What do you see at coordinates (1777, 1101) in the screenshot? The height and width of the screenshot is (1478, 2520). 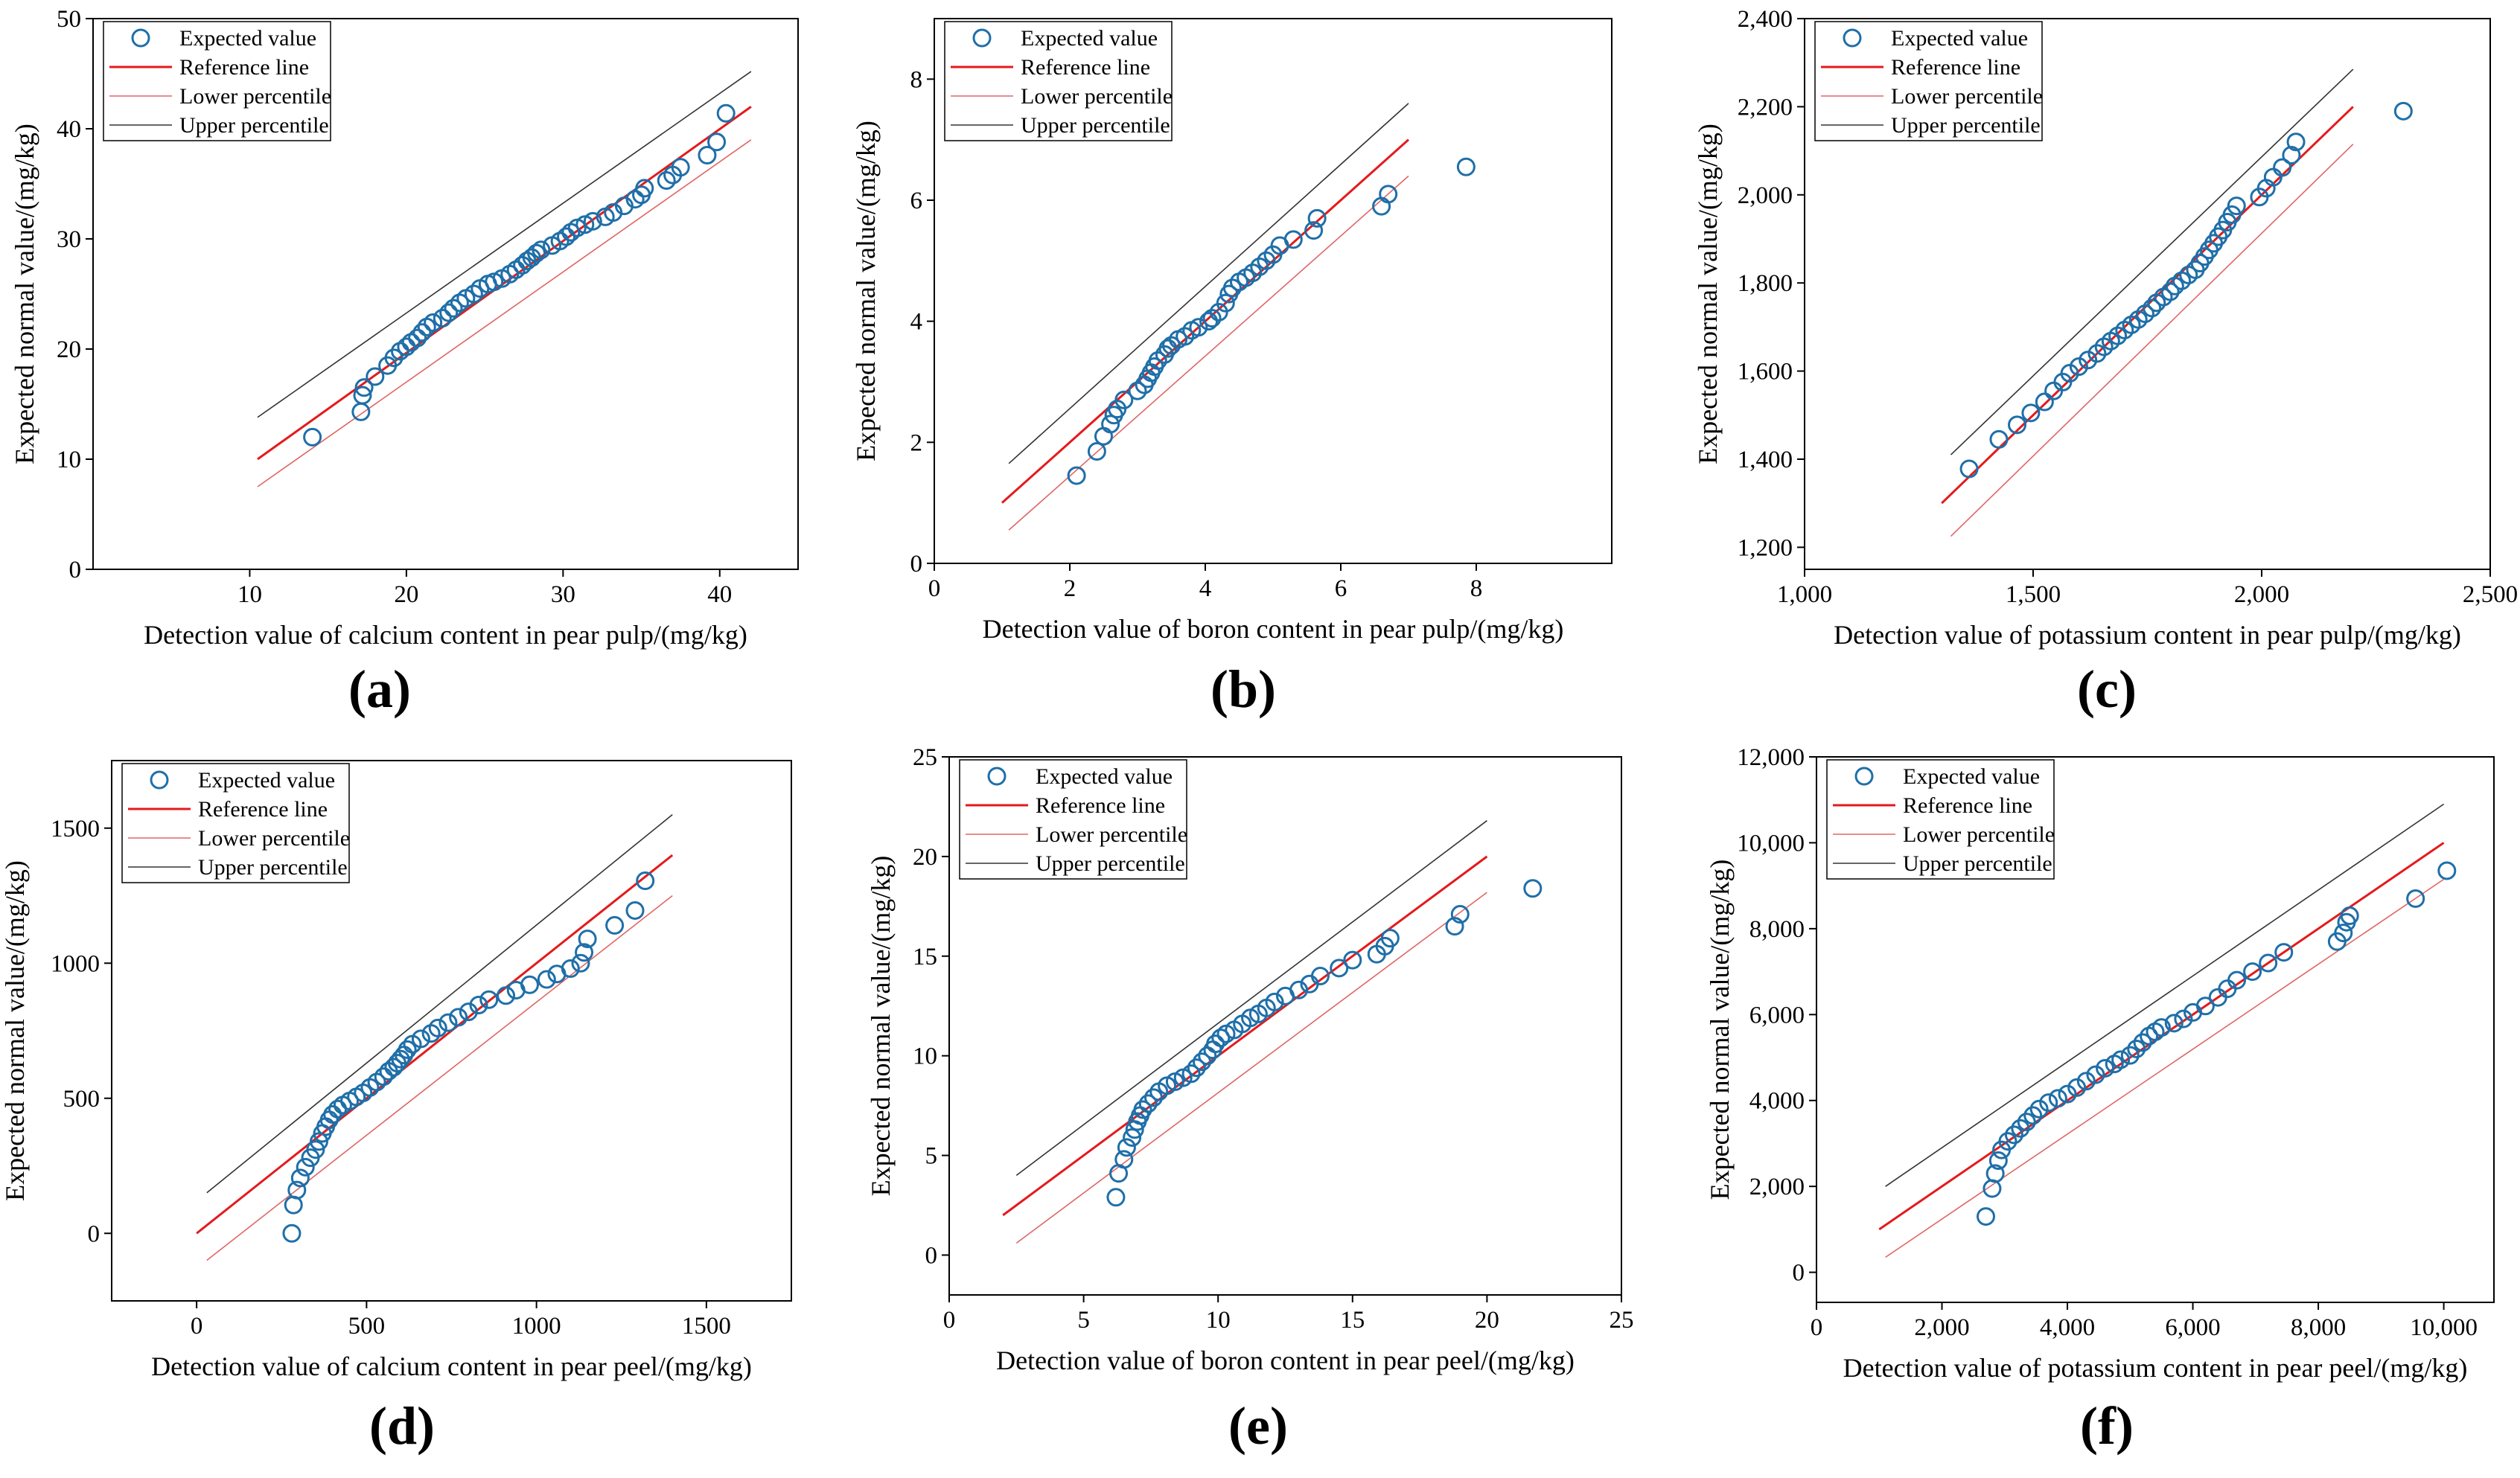 I see `y-tick-label: 4,000` at bounding box center [1777, 1101].